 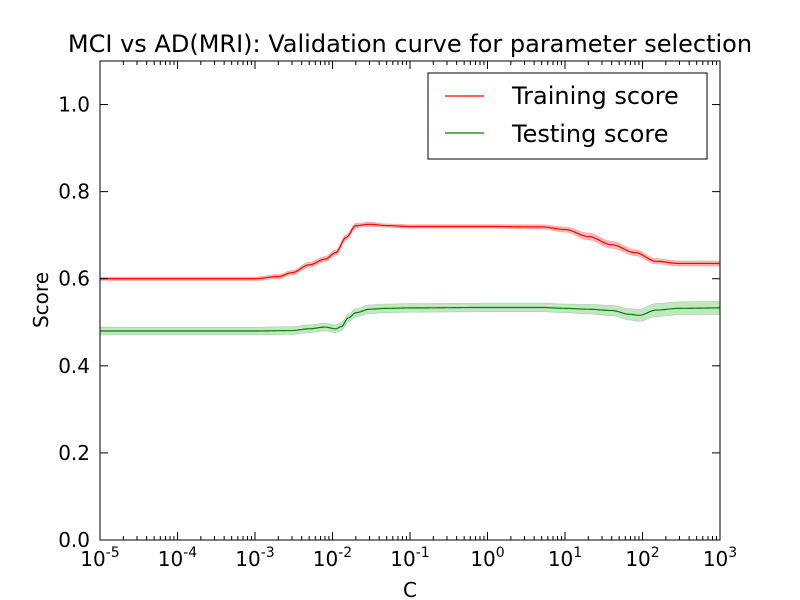 I want to click on x-tick-label: 10⁻⁴, so click(x=178, y=558).